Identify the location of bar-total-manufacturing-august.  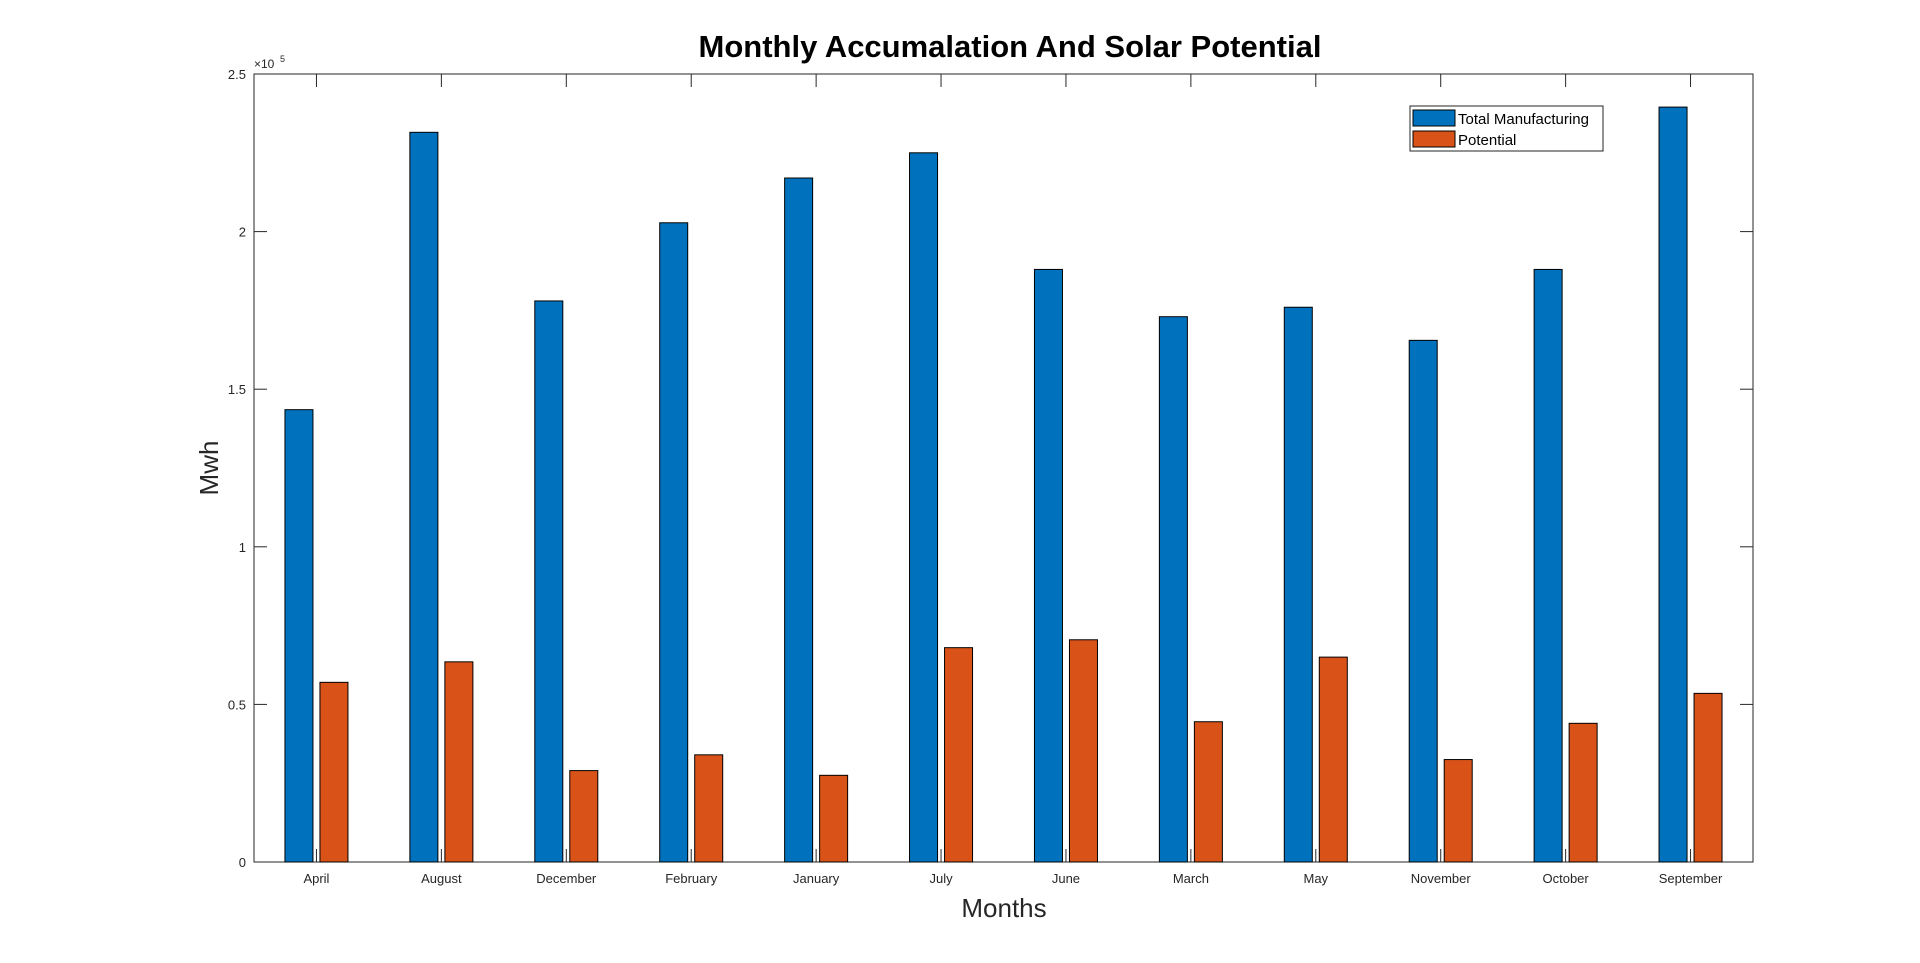
(424, 497).